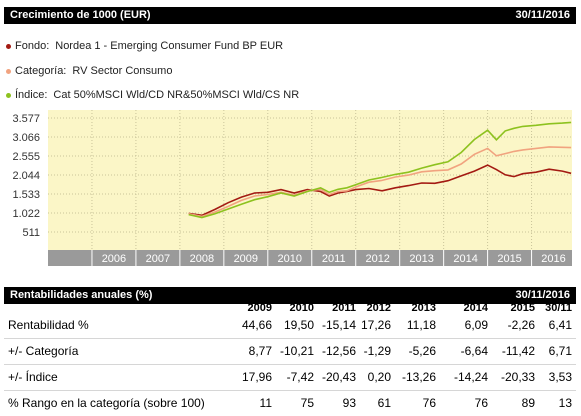  What do you see at coordinates (476, 325) in the screenshot?
I see `return-cell: 6,09` at bounding box center [476, 325].